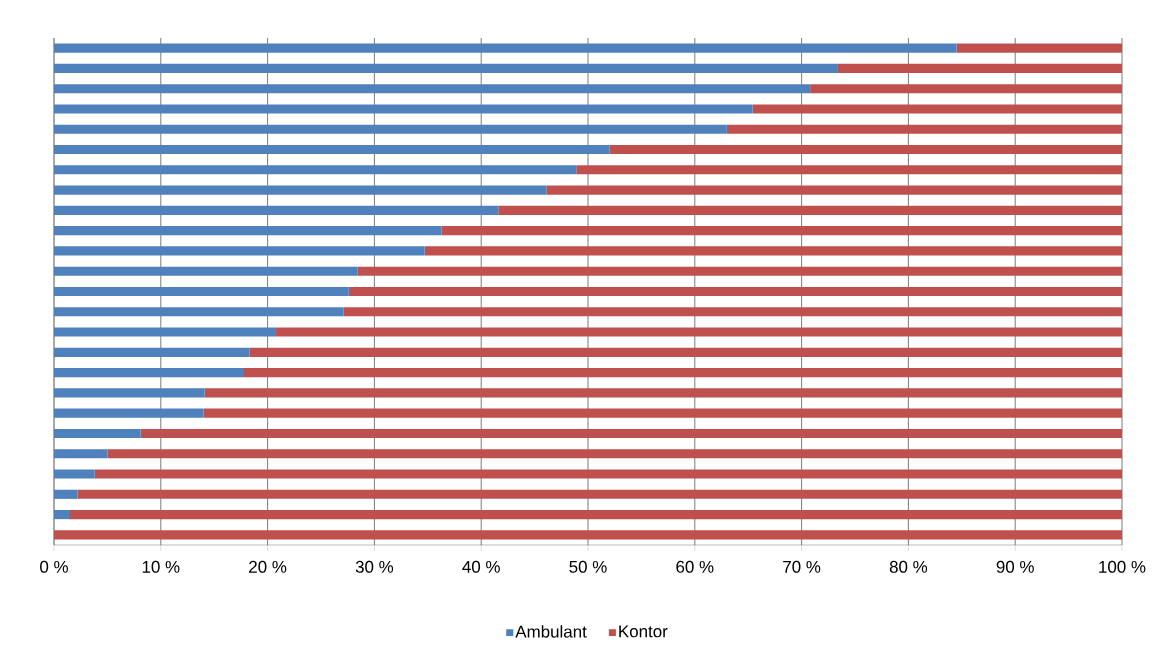  What do you see at coordinates (481, 566) in the screenshot?
I see `x-tick-label: 40 %` at bounding box center [481, 566].